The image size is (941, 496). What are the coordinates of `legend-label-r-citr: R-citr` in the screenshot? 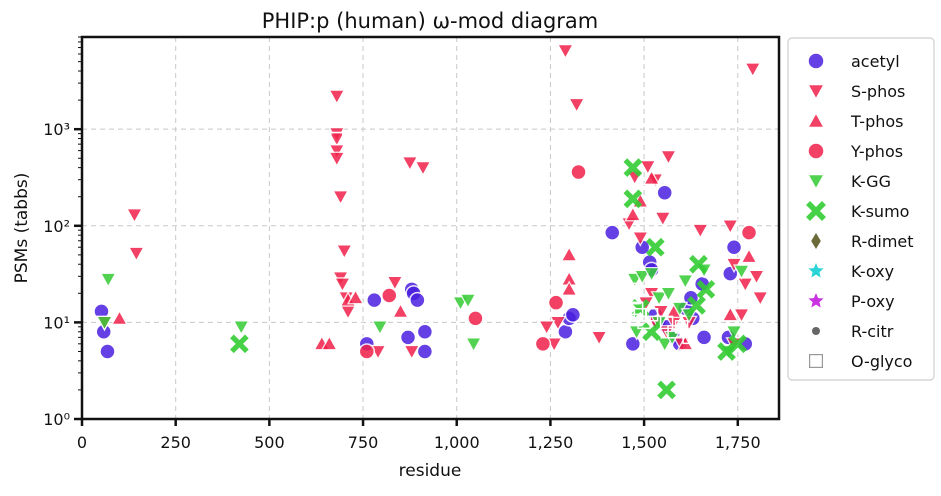 It's located at (872, 331).